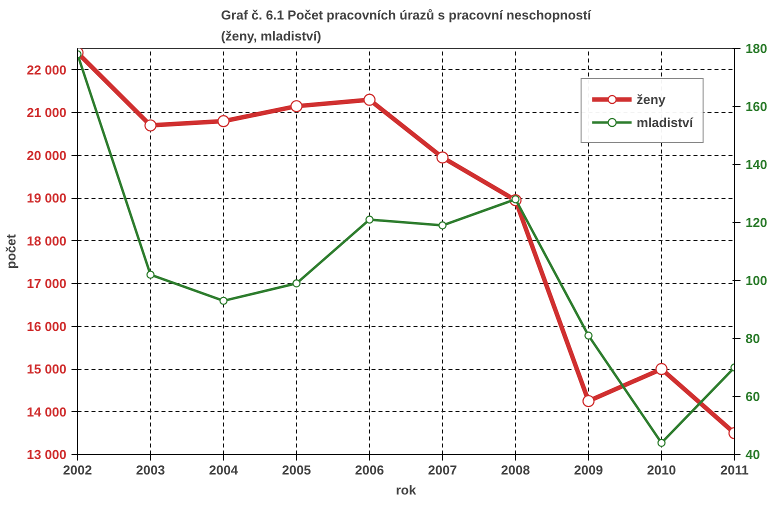  I want to click on x-tick-label: 2010, so click(661, 470).